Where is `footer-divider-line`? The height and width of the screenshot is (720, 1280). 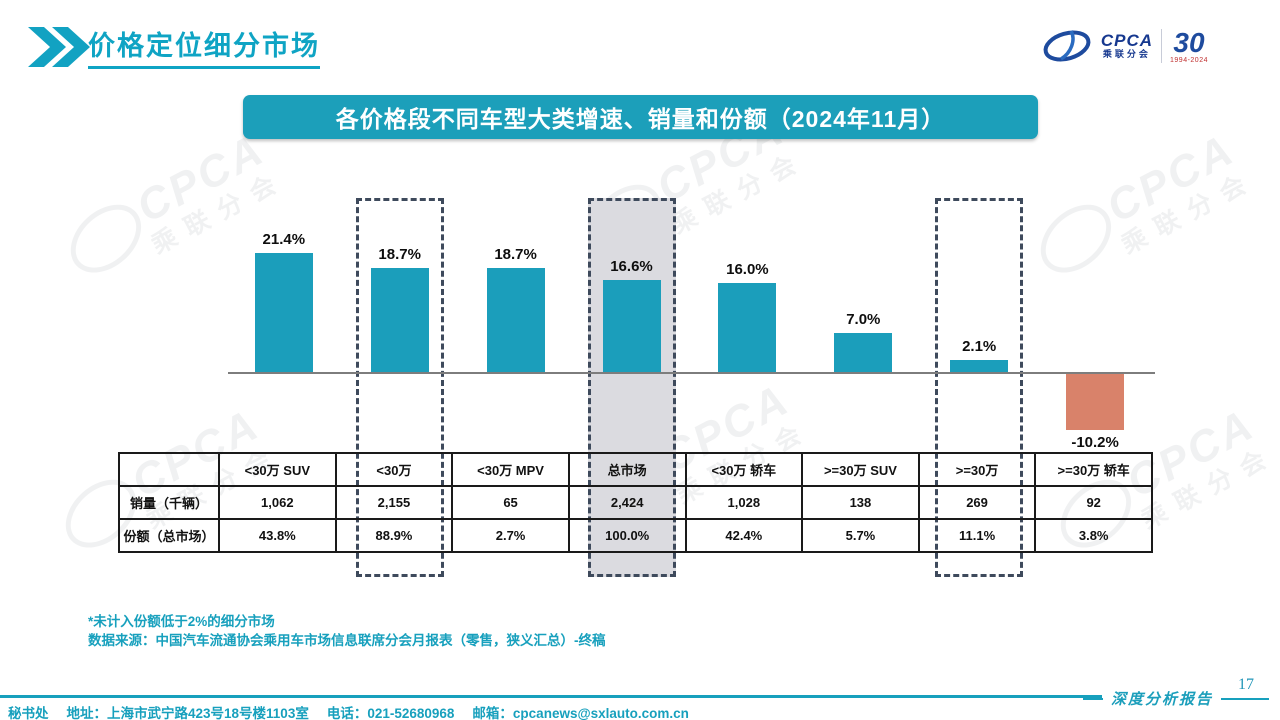
footer-divider-line is located at coordinates (551, 696).